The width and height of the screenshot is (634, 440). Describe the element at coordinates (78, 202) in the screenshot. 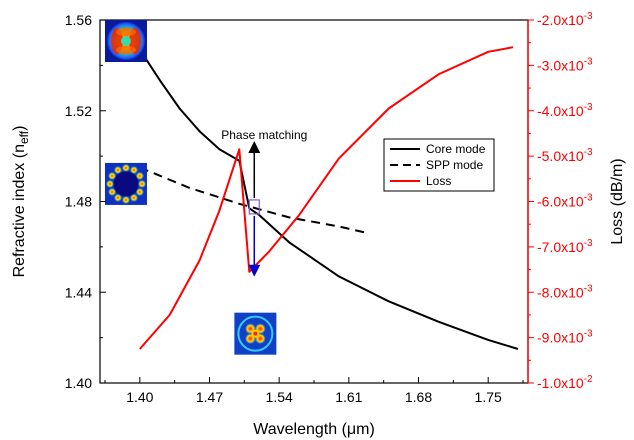

I see `y-left-tick-label: 1.48` at that location.